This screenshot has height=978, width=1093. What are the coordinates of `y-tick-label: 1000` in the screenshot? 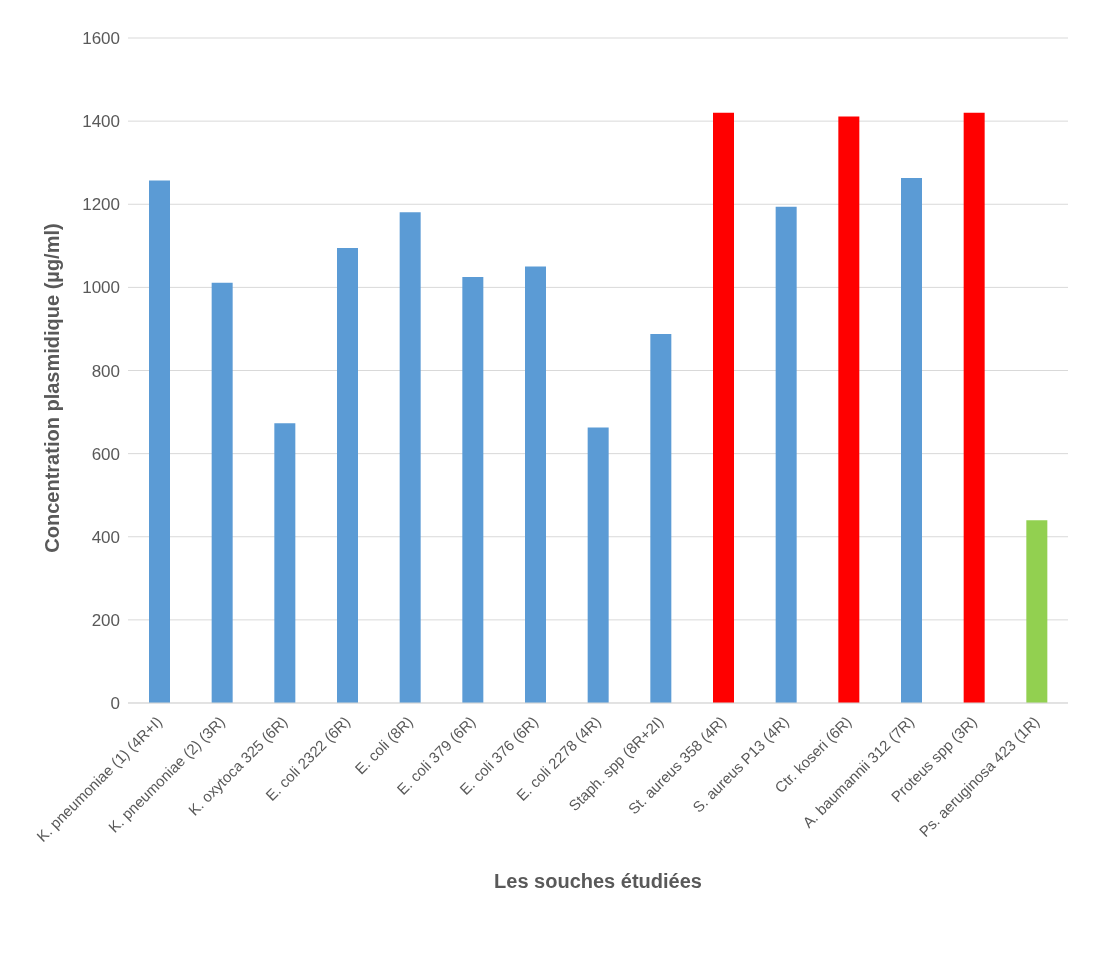 It's located at (101, 288).